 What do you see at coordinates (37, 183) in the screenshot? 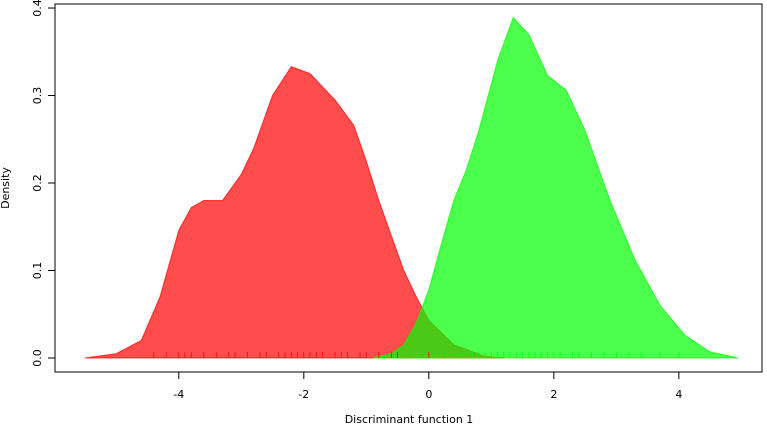
I see `y-tick-label: 0.2` at bounding box center [37, 183].